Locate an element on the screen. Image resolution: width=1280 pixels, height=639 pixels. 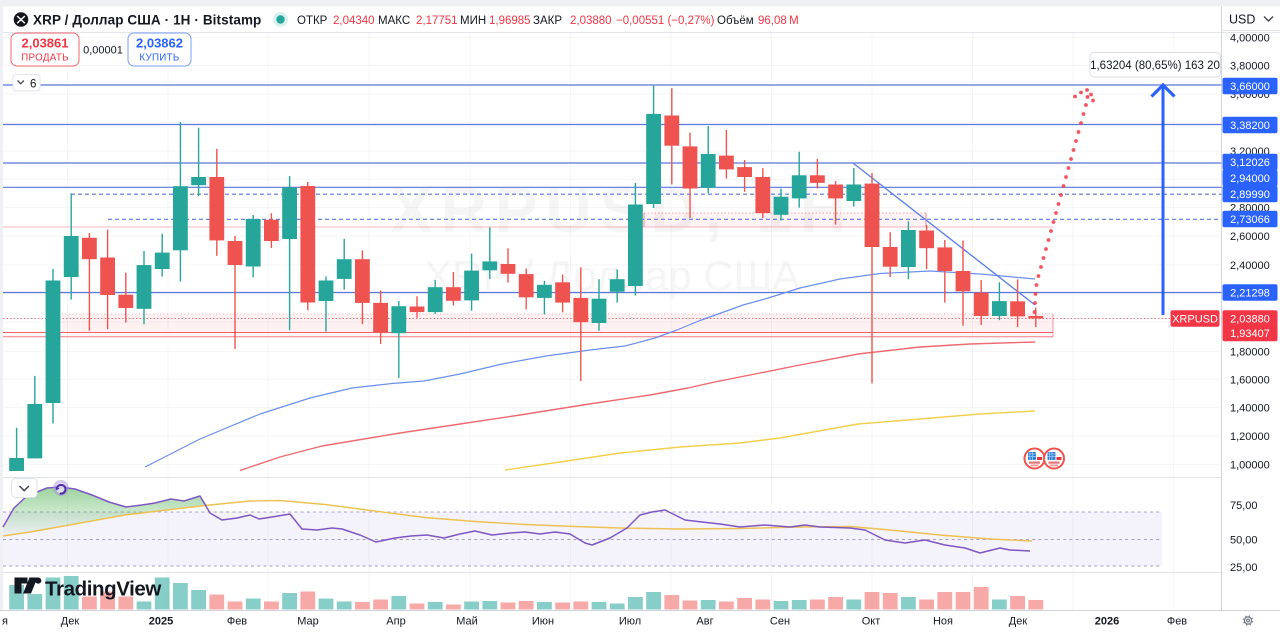
svg-text: МАКС is located at coordinates (394, 21).